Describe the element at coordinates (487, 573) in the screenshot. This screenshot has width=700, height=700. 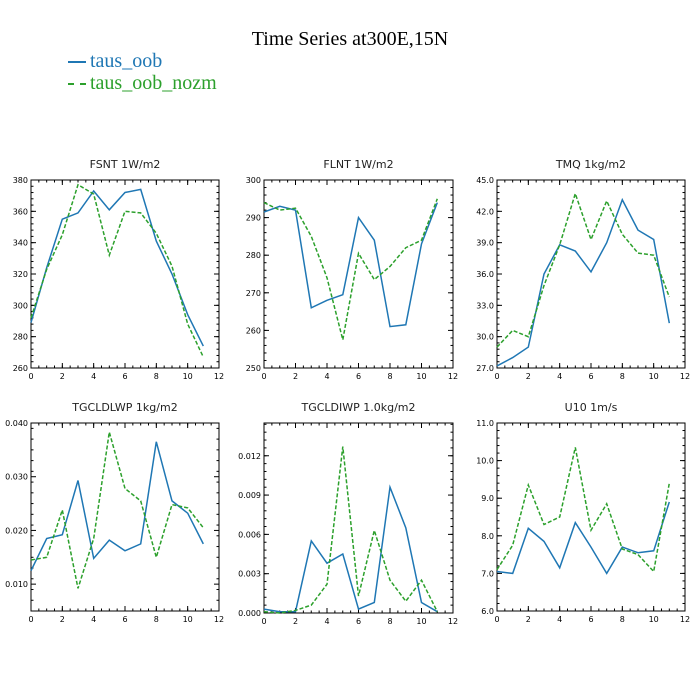
I see `y-tick-label: 7.0` at that location.